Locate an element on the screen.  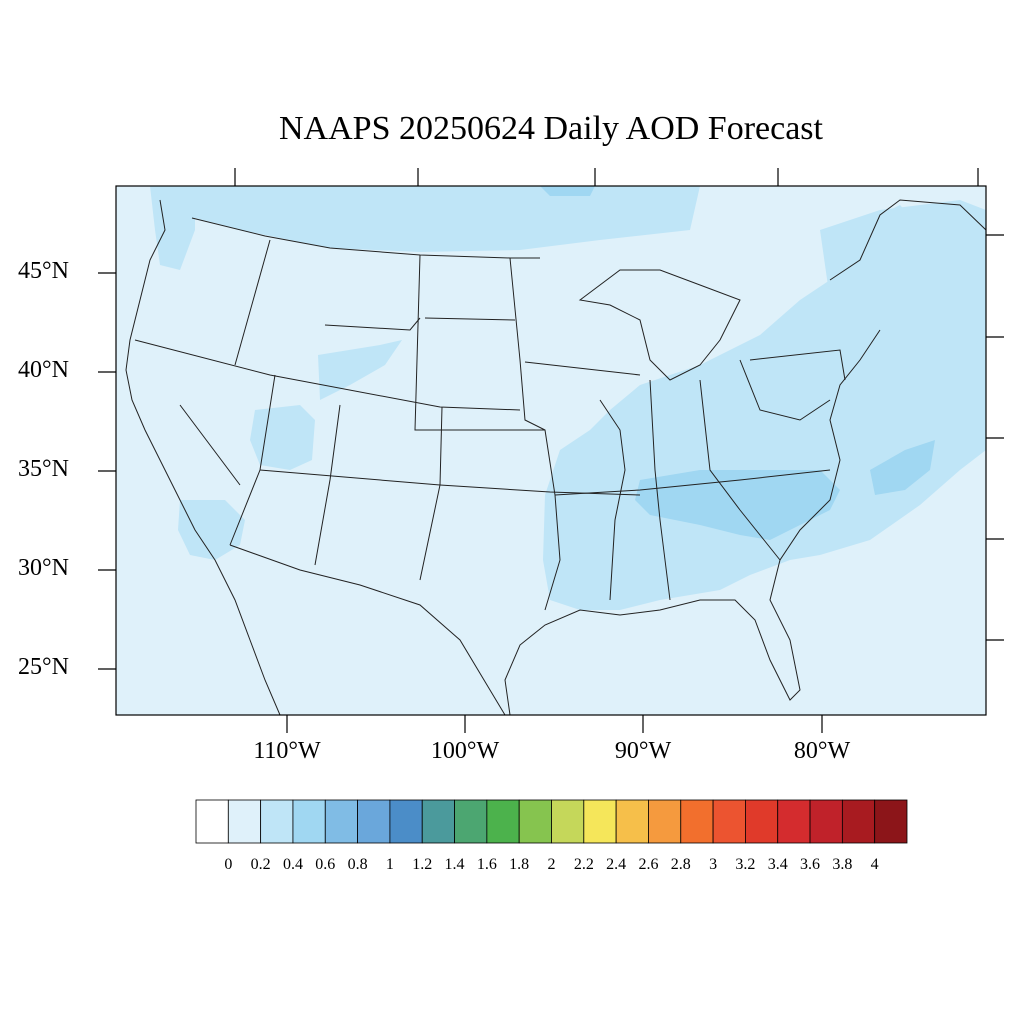
lat-label-45n: 45°N is located at coordinates (43, 271).